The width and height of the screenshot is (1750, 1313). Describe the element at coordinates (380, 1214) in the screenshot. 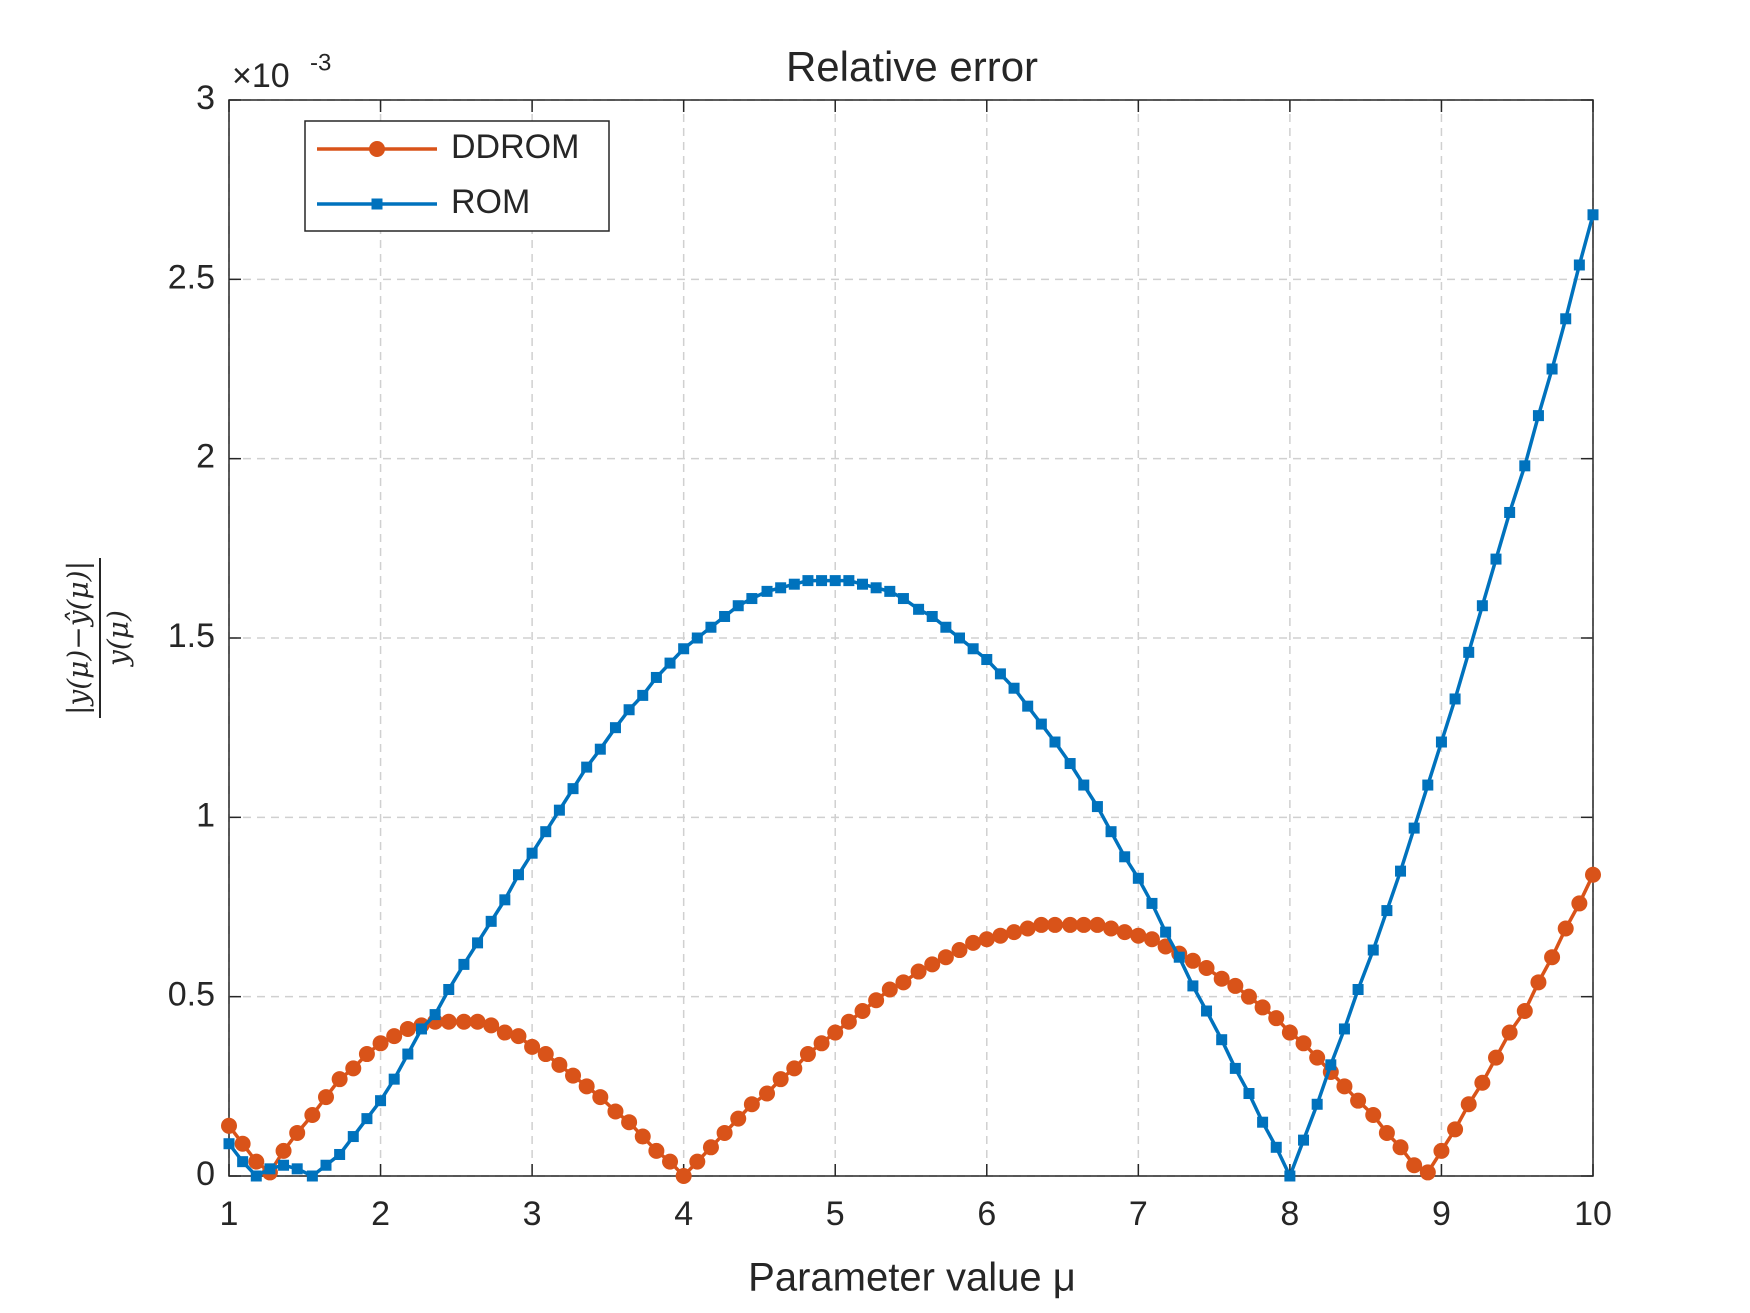

I see `x-tick-label: 2` at that location.